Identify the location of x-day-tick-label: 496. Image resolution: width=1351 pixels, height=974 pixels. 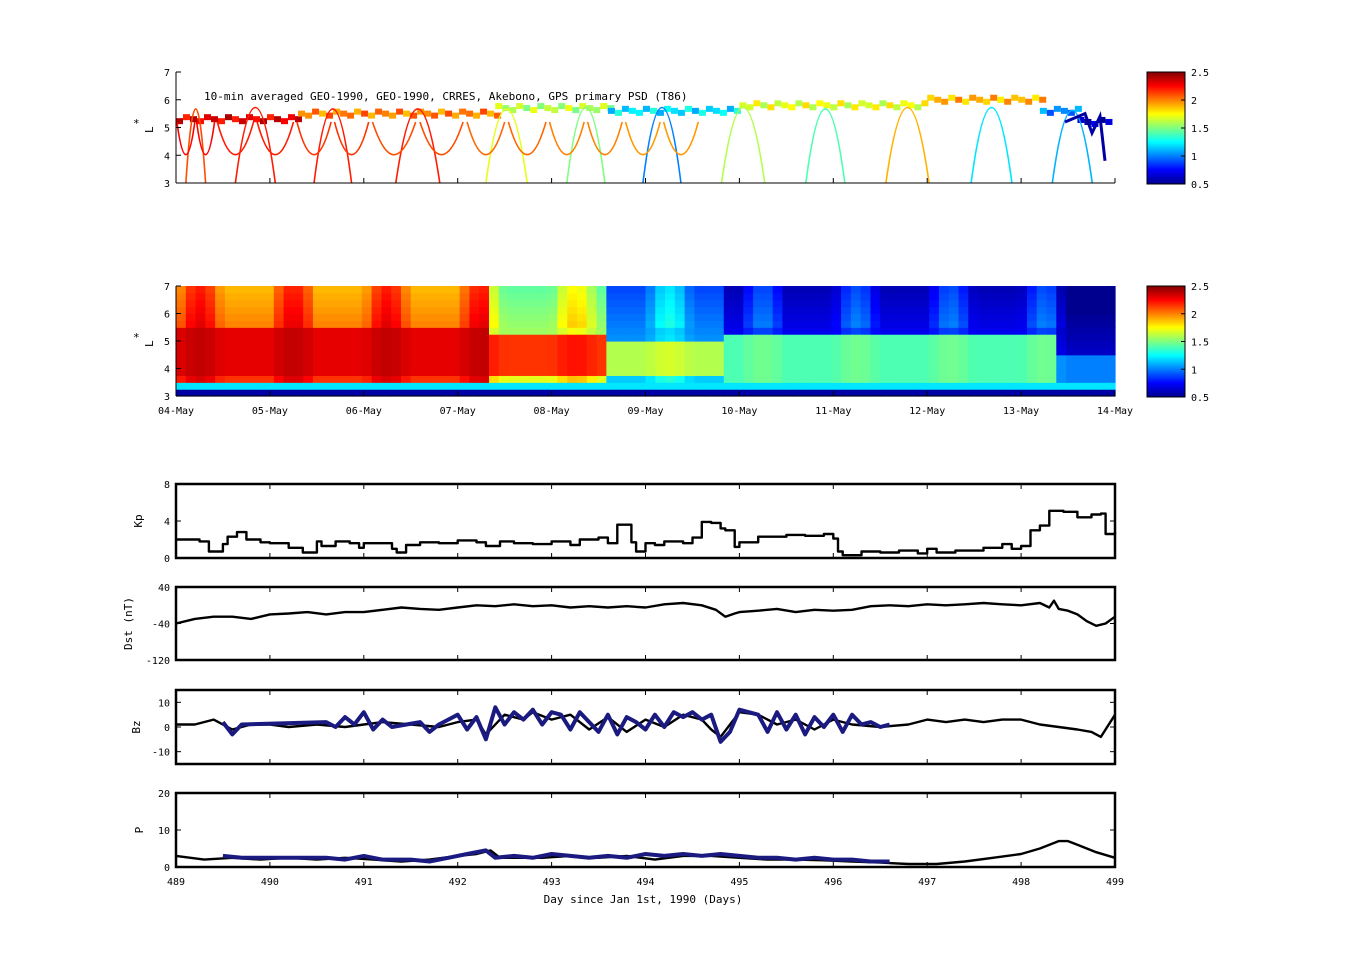
(833, 882).